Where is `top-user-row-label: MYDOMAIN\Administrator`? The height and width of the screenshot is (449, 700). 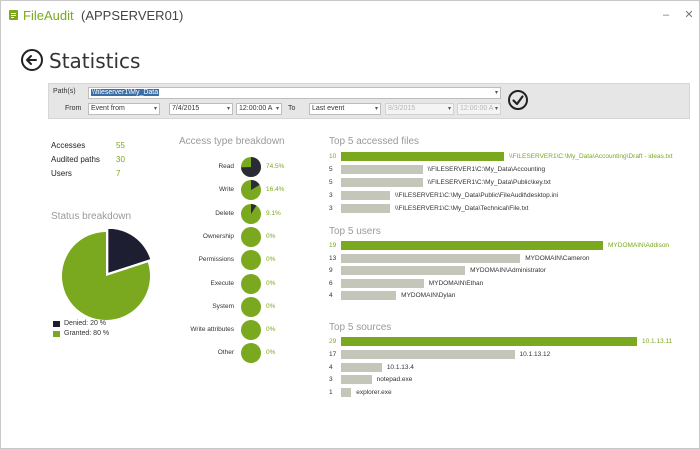
top-user-row-label: MYDOMAIN\Administrator is located at coordinates (508, 270).